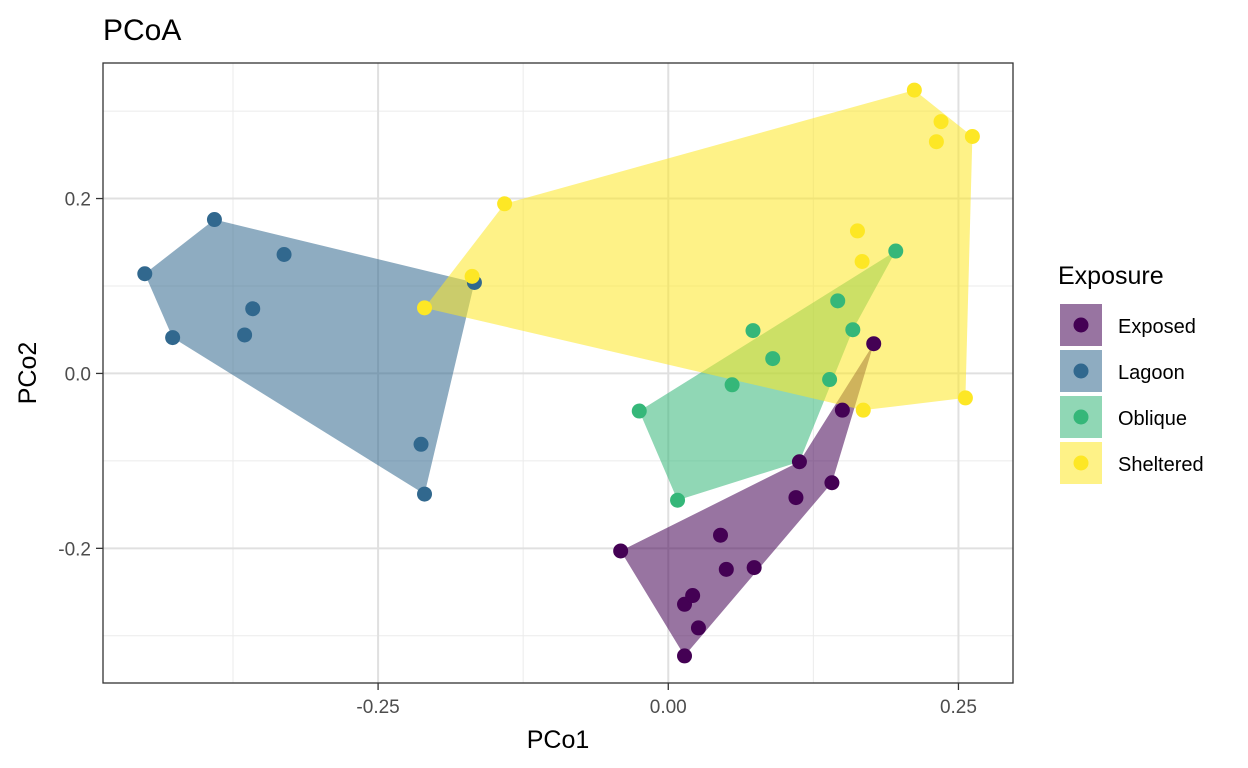  What do you see at coordinates (1081, 417) in the screenshot?
I see `legend-point-oblique` at bounding box center [1081, 417].